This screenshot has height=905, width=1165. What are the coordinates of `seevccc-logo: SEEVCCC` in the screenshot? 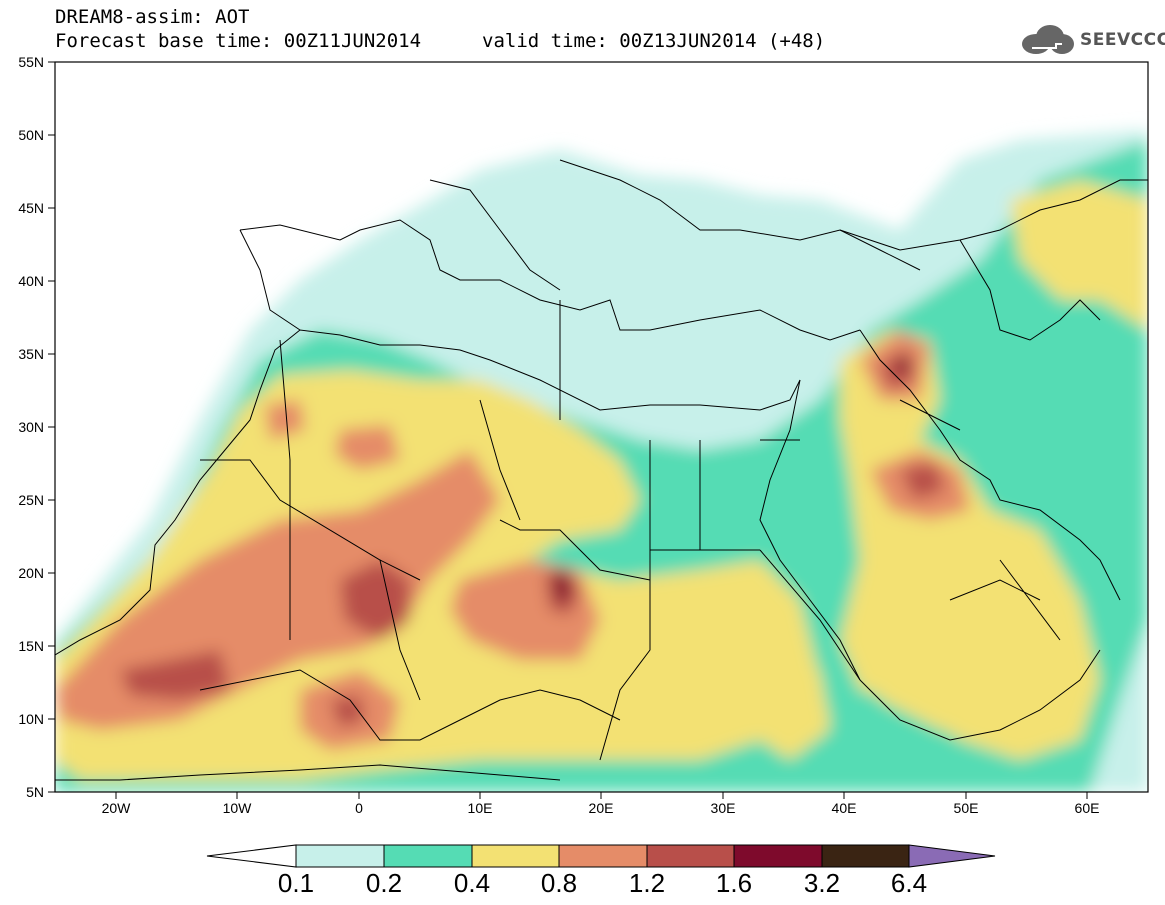 It's located at (1091, 40).